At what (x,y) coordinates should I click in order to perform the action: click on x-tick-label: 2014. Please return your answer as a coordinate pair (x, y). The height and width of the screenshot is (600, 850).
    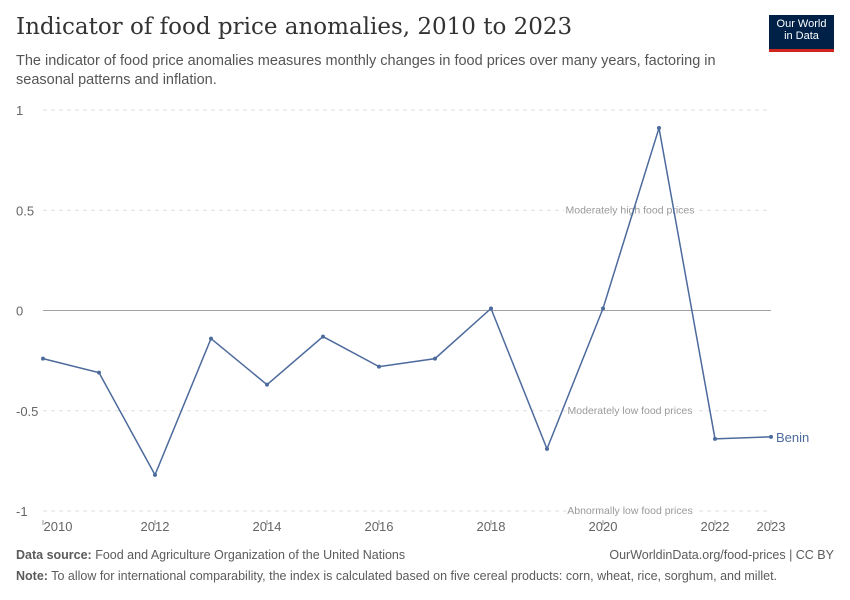
    Looking at the image, I should click on (267, 526).